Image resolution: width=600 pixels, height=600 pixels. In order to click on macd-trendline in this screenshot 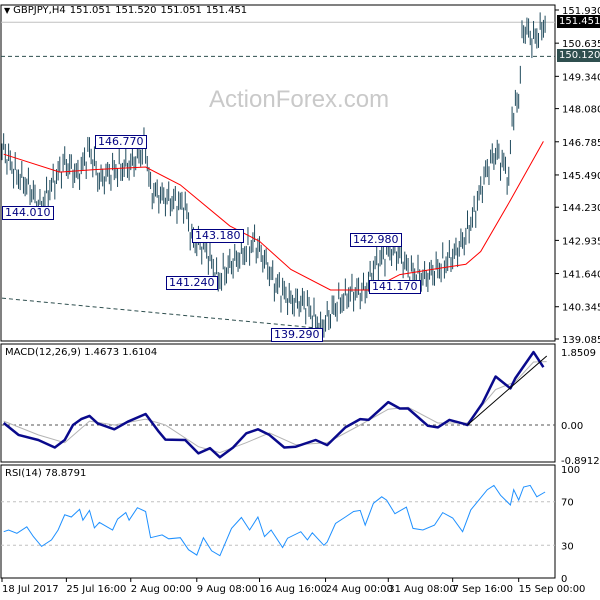, I will do `click(507, 390)`.